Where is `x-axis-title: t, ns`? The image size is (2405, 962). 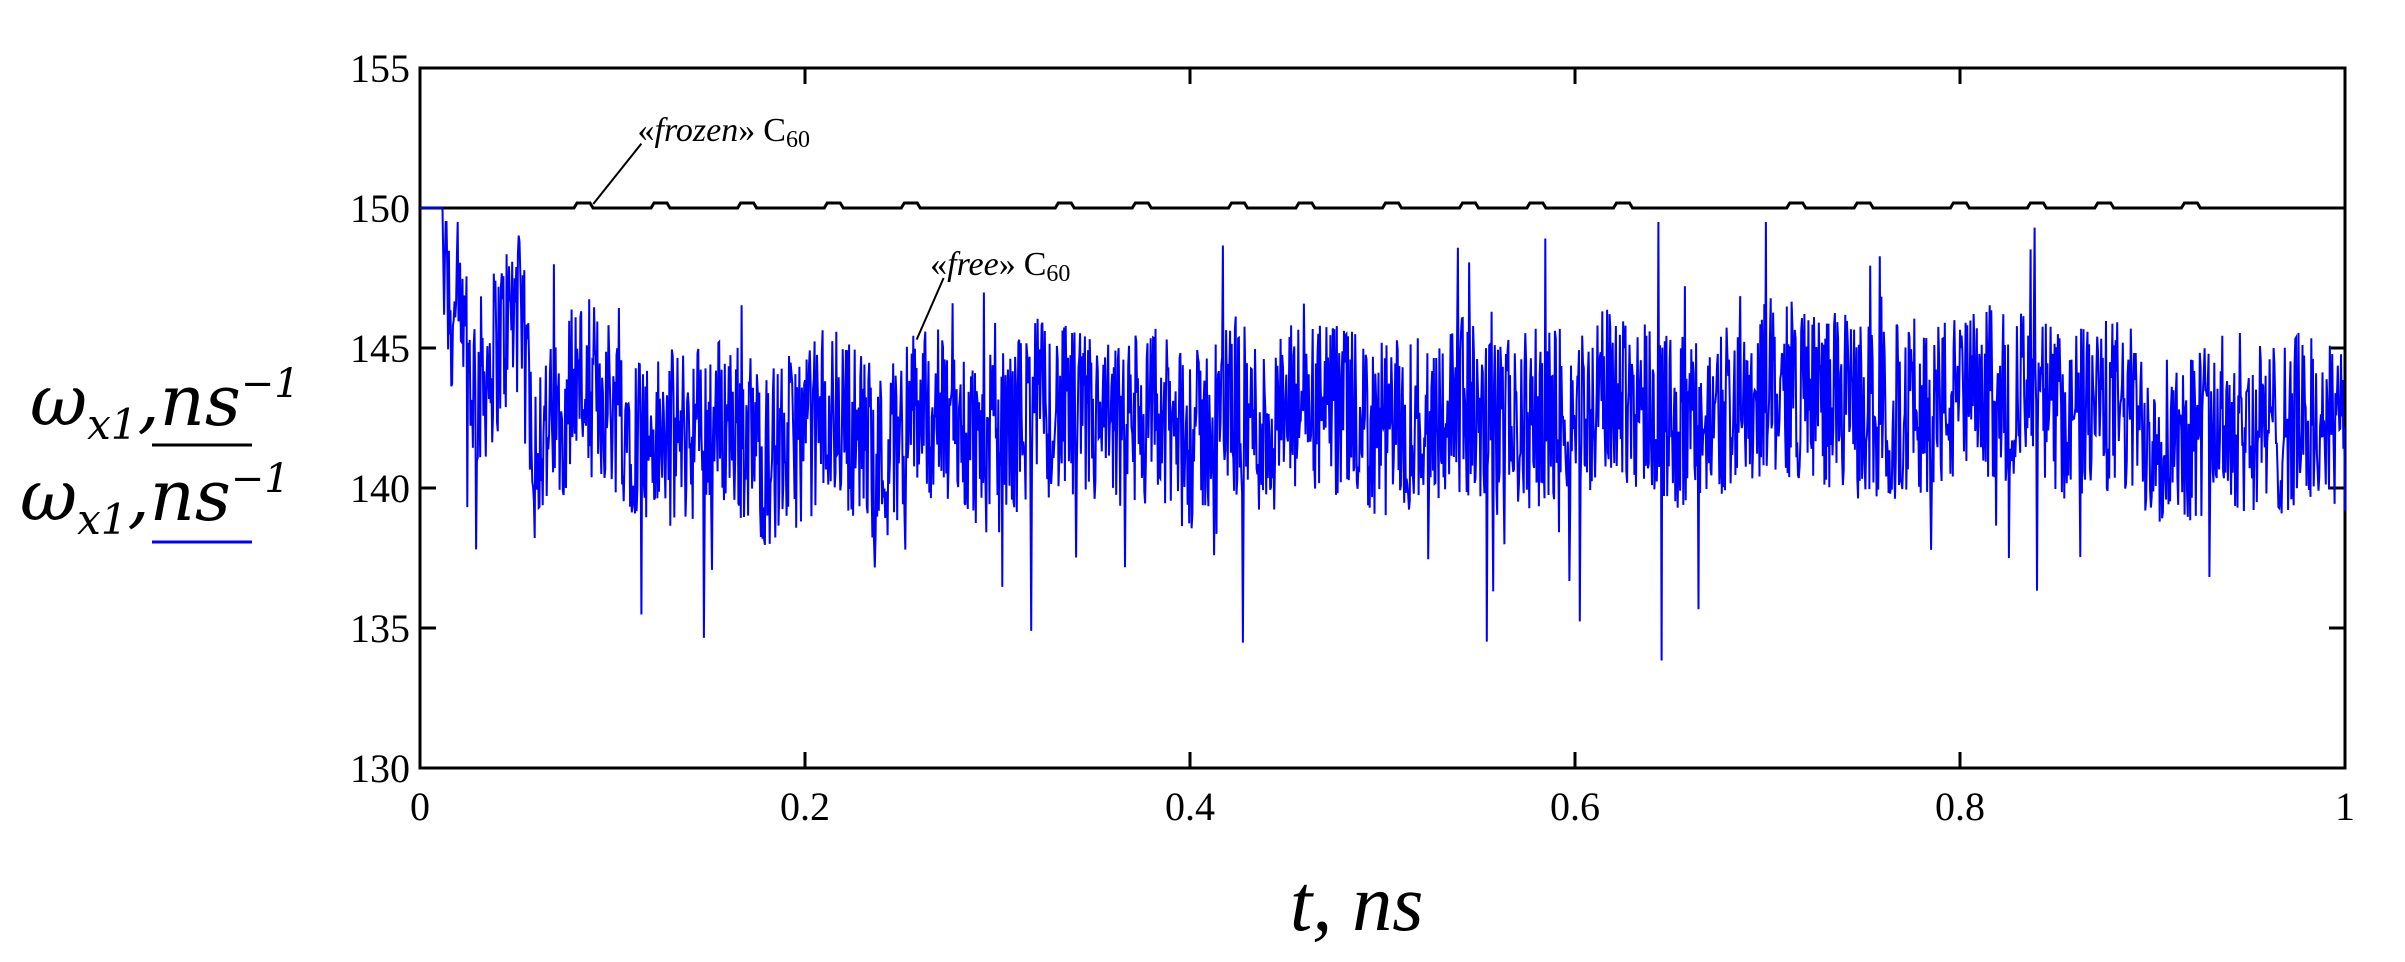
x-axis-title: t, ns is located at coordinates (1356, 904).